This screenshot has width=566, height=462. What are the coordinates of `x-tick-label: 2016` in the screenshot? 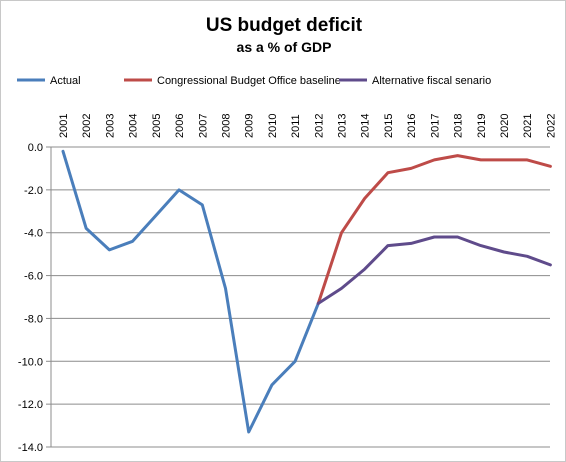 It's located at (412, 126).